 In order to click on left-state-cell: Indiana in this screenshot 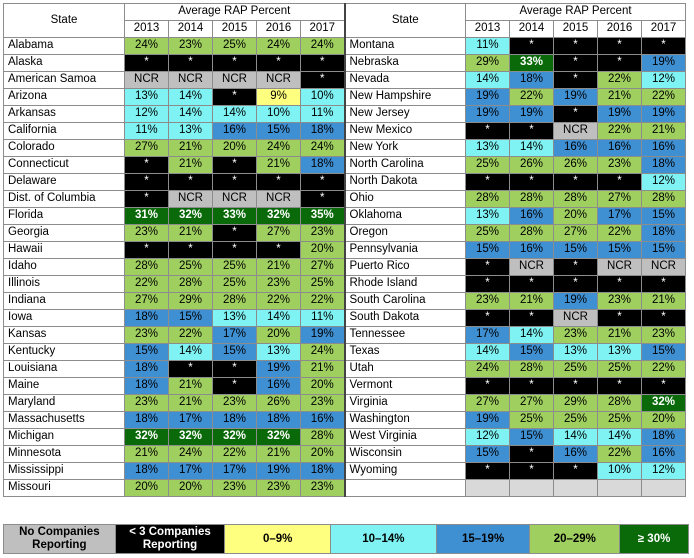, I will do `click(64, 301)`.